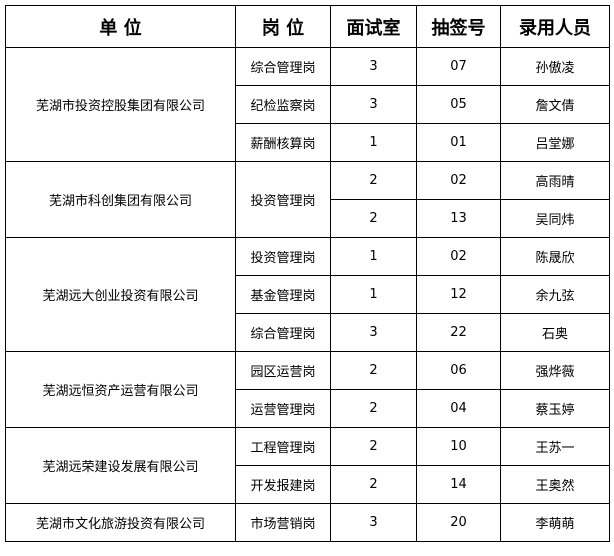 The width and height of the screenshot is (614, 556). I want to click on table-row: 薪酬核算岗 1 01 吕堂娜, so click(308, 142).